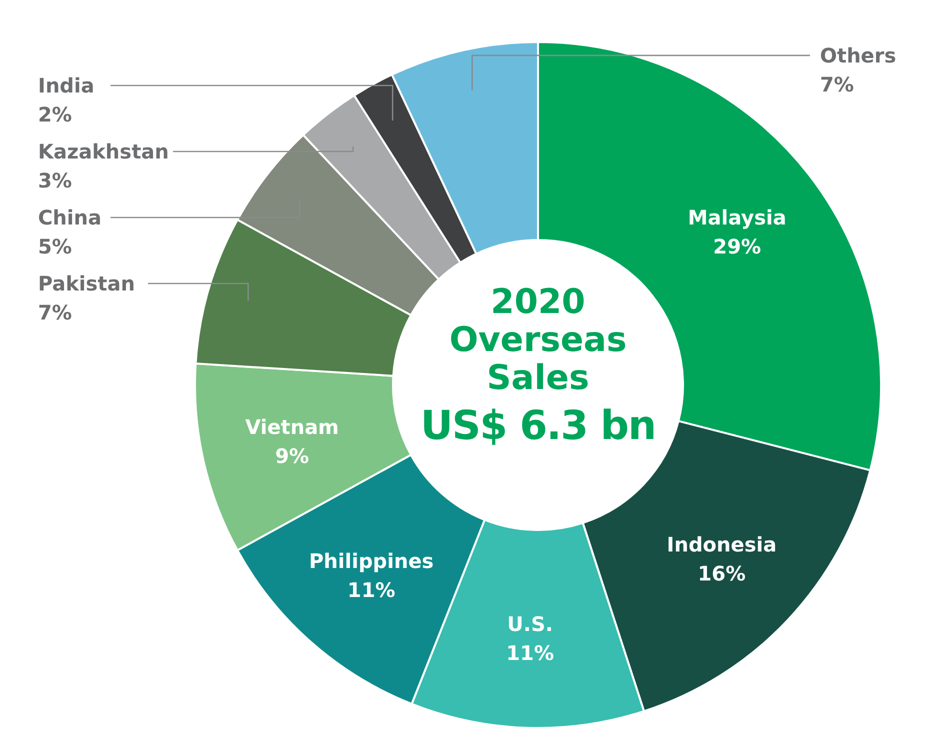  Describe the element at coordinates (292, 426) in the screenshot. I see `slice-label: Vietnam` at that location.